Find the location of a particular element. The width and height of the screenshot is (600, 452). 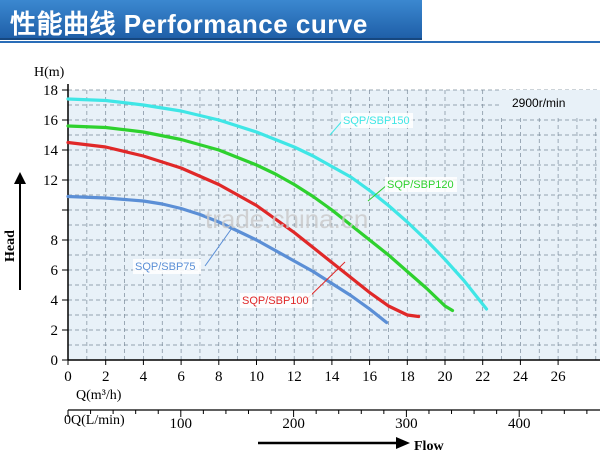

flow-arrow-head is located at coordinates (403, 443).